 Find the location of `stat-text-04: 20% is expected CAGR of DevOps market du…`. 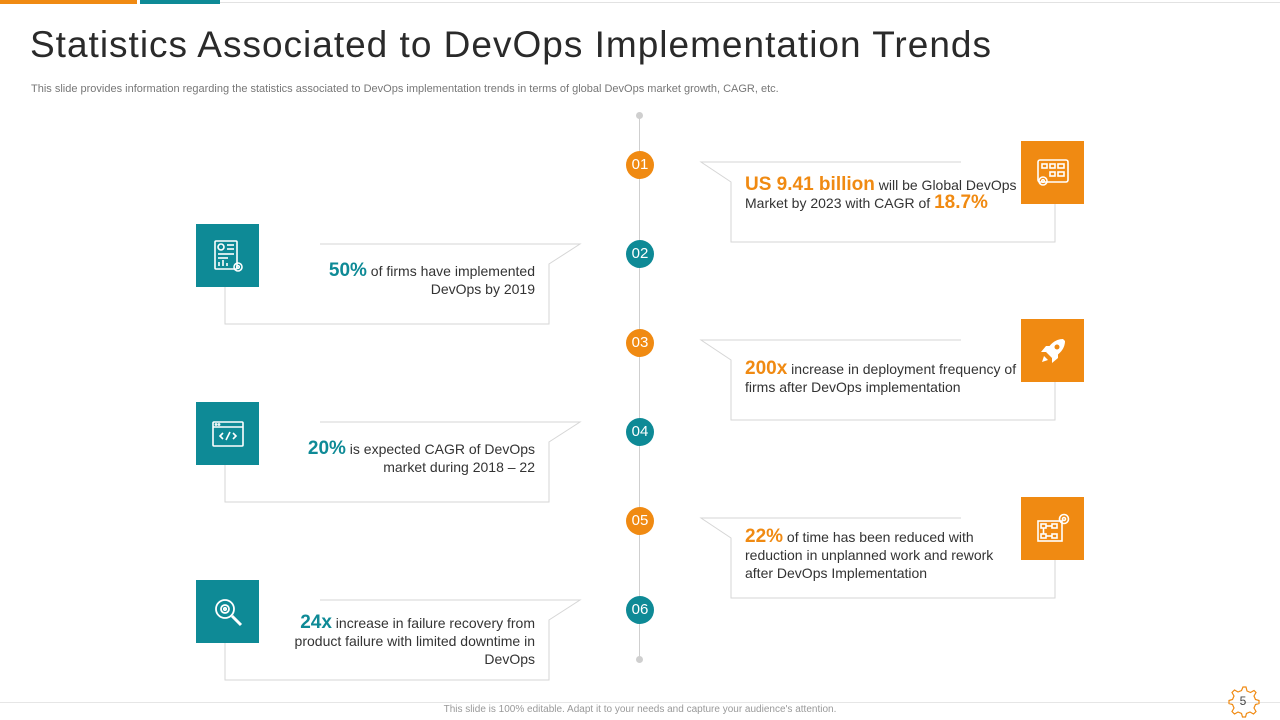

stat-text-04: 20% is expected CAGR of DevOps market du… is located at coordinates (421, 456).